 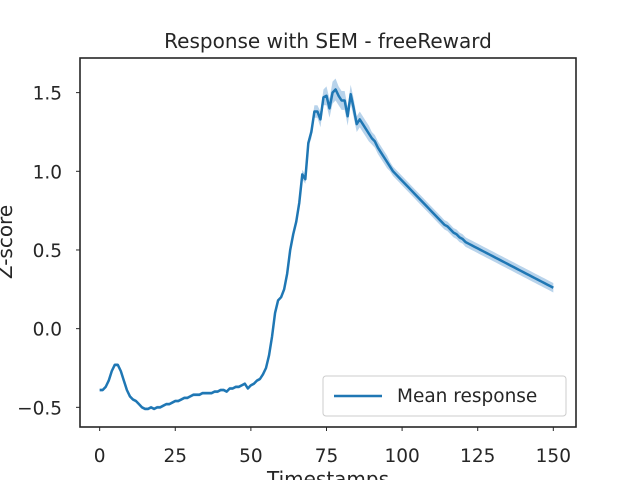 What do you see at coordinates (553, 456) in the screenshot?
I see `x-tick-label: 150` at bounding box center [553, 456].